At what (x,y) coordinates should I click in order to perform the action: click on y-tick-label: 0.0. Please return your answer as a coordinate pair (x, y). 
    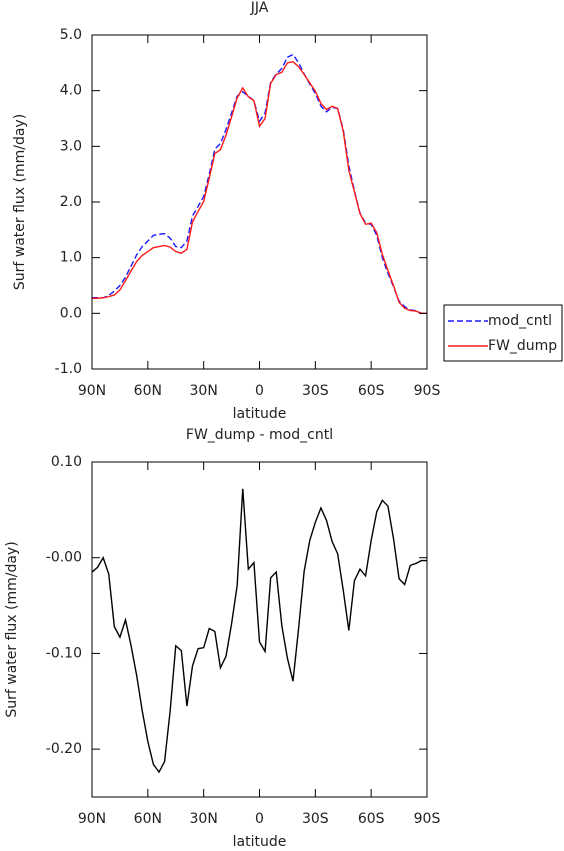
    Looking at the image, I should click on (71, 313).